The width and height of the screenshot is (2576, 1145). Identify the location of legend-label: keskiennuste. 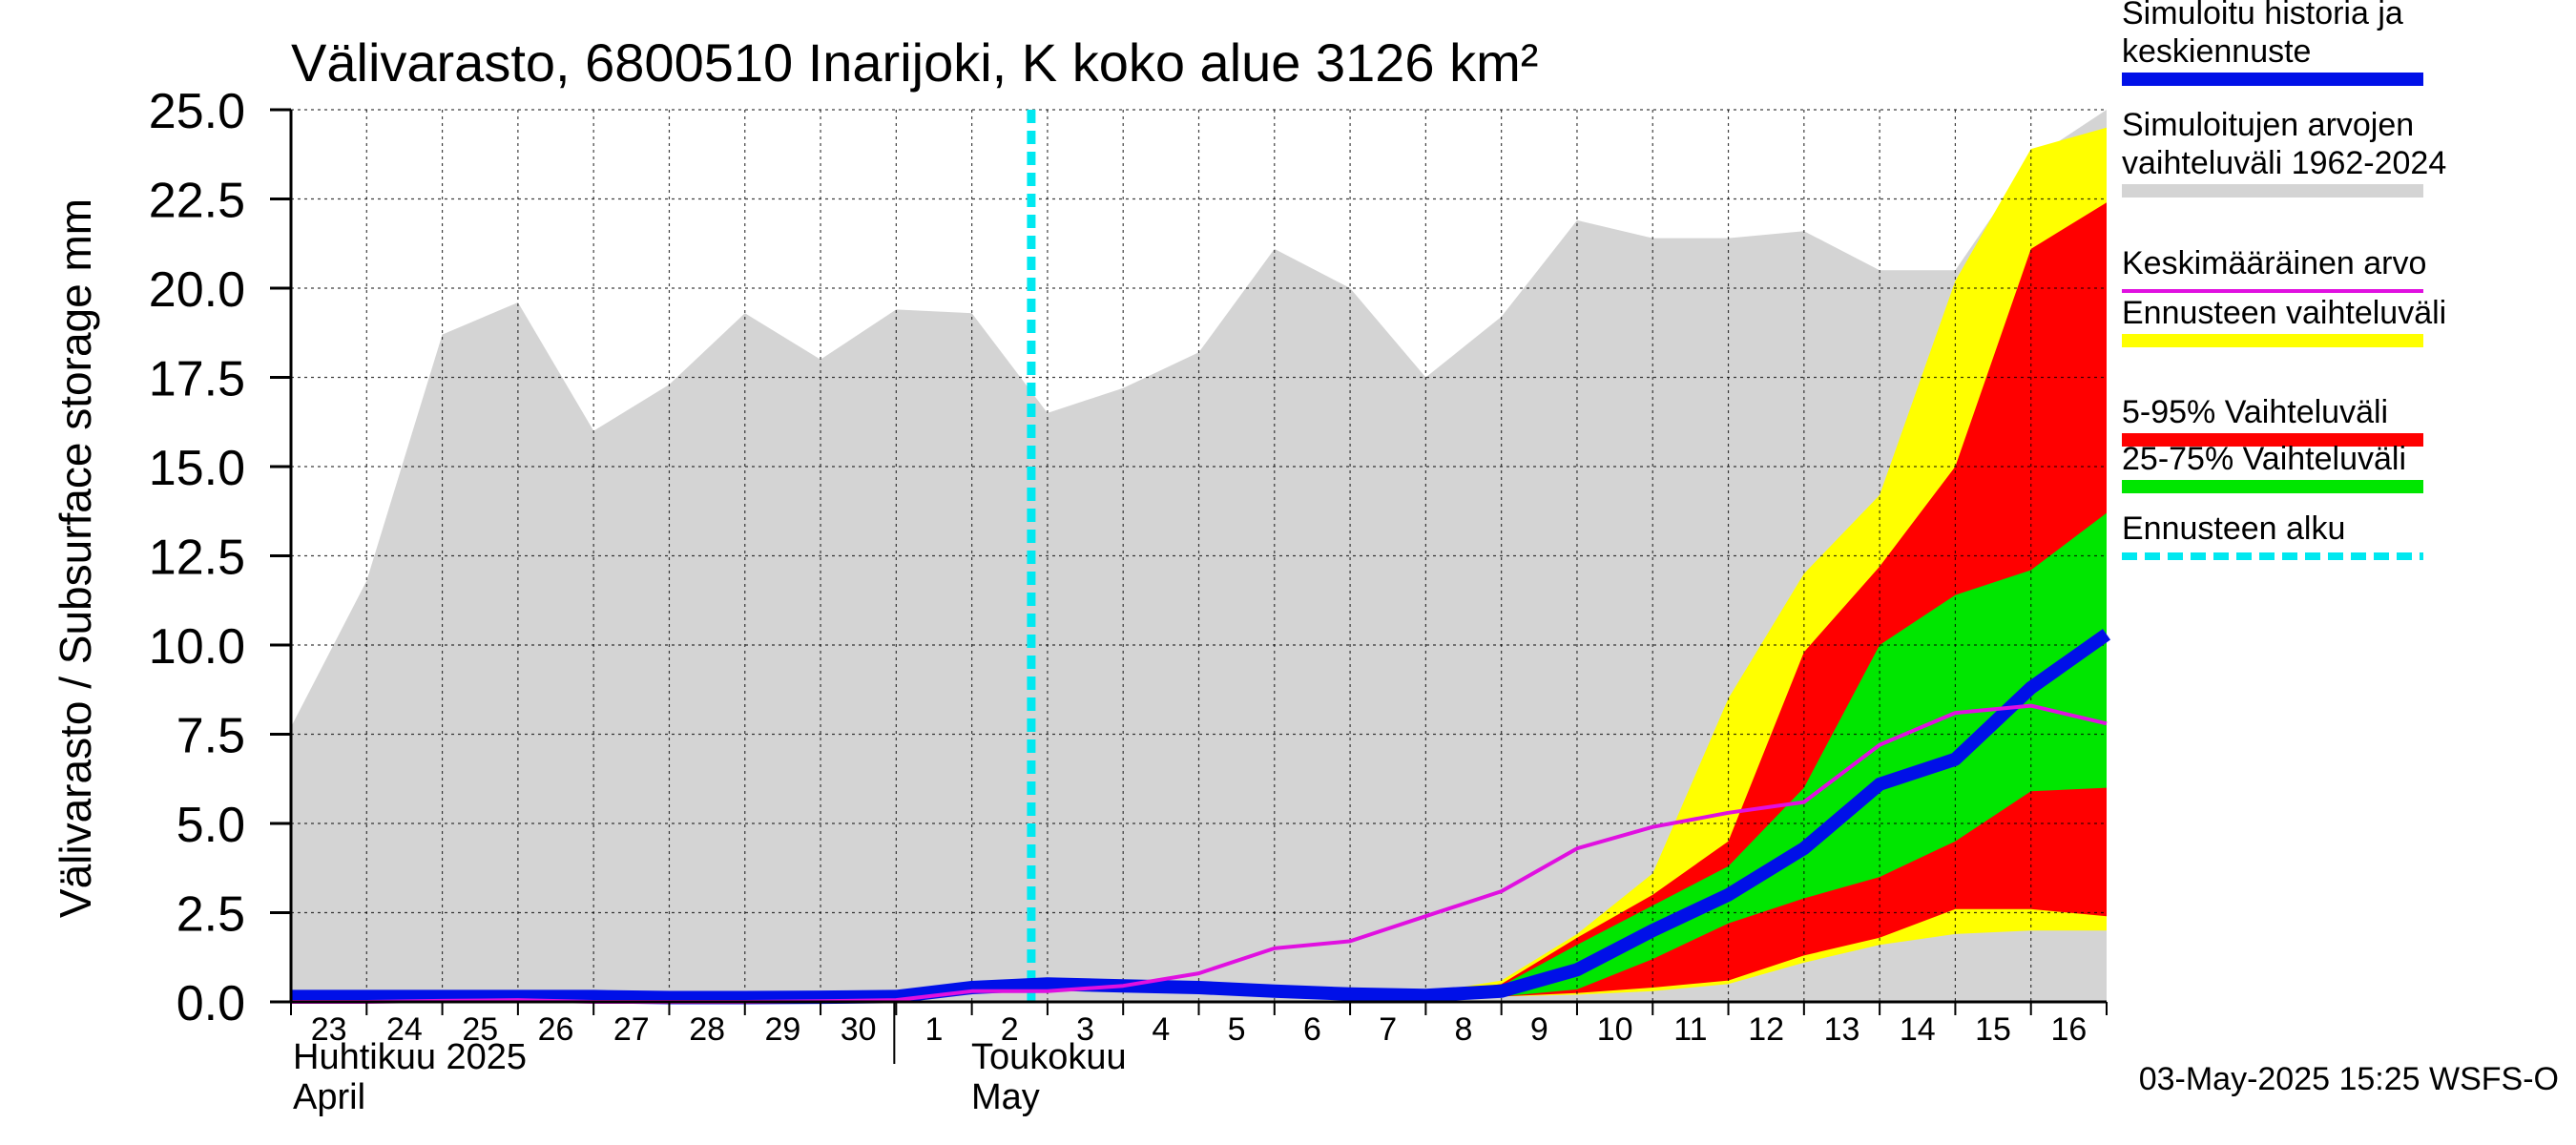
(2216, 51).